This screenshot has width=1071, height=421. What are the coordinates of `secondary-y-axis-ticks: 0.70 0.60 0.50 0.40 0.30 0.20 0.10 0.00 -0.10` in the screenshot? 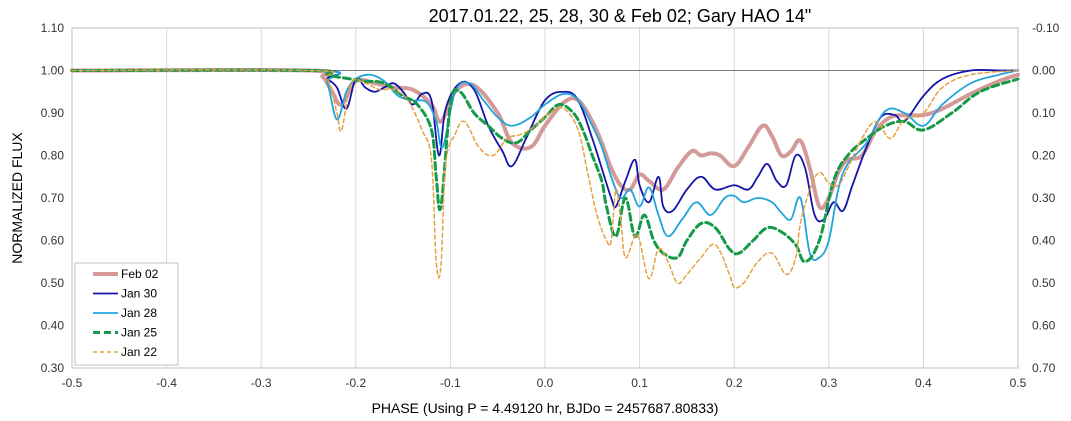 It's located at (1046, 198).